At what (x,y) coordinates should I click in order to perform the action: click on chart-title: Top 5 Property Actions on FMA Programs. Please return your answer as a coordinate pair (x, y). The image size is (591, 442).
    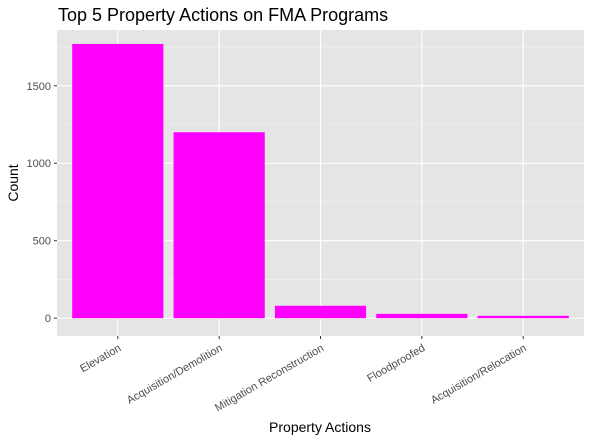
    Looking at the image, I should click on (223, 15).